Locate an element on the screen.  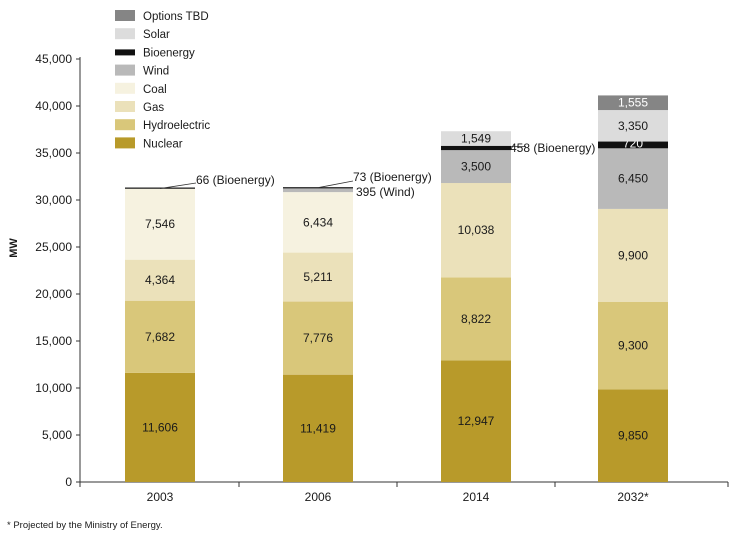
data-label: 7,776 is located at coordinates (318, 338).